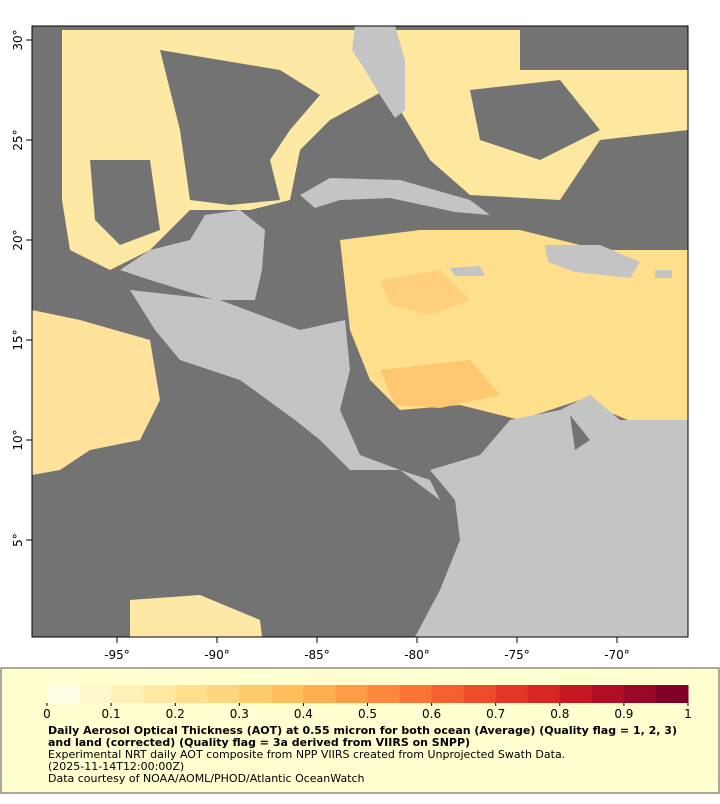  I want to click on lake, so click(580, 432).